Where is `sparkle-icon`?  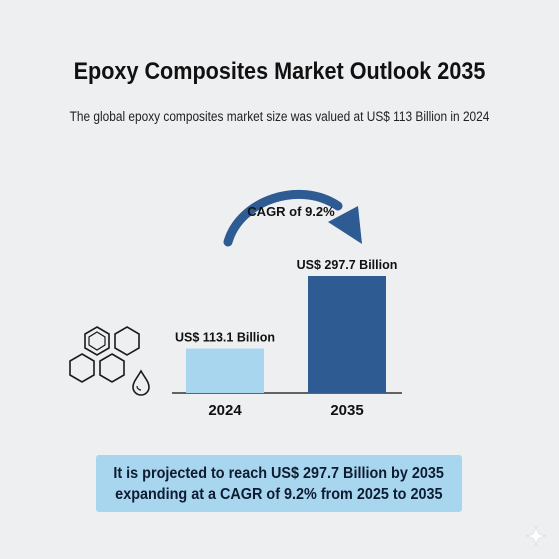 sparkle-icon is located at coordinates (536, 536).